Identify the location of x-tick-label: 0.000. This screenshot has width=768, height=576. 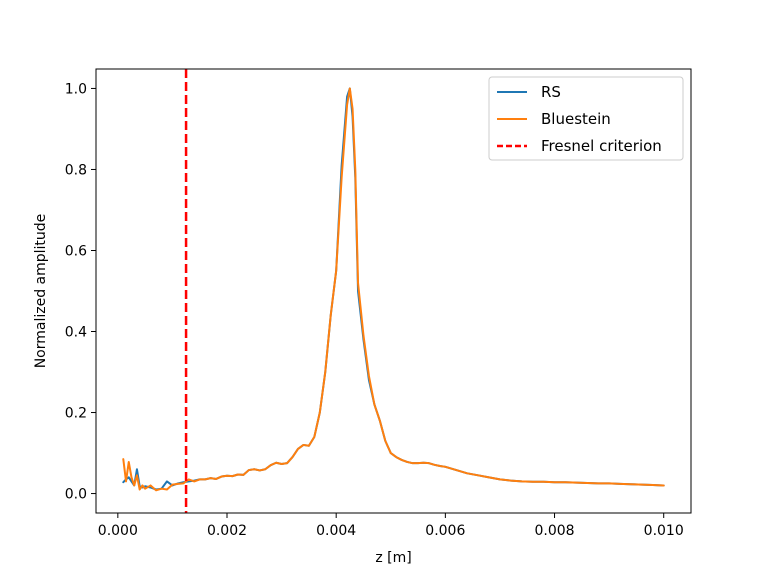
(118, 531).